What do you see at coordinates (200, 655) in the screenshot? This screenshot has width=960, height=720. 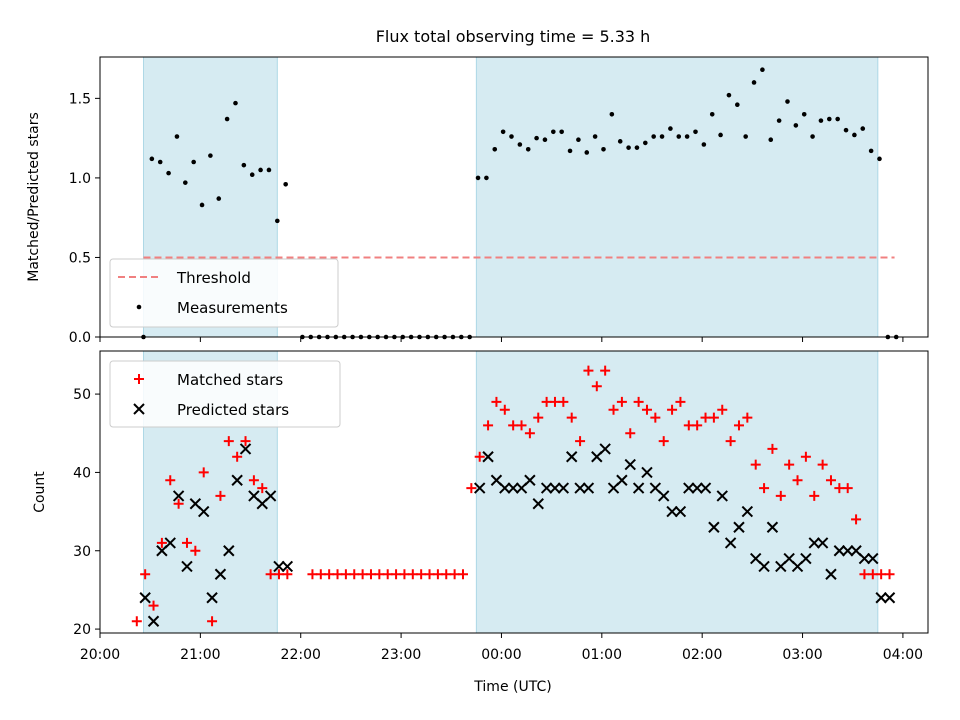 I see `x-tick-label: 21:00` at bounding box center [200, 655].